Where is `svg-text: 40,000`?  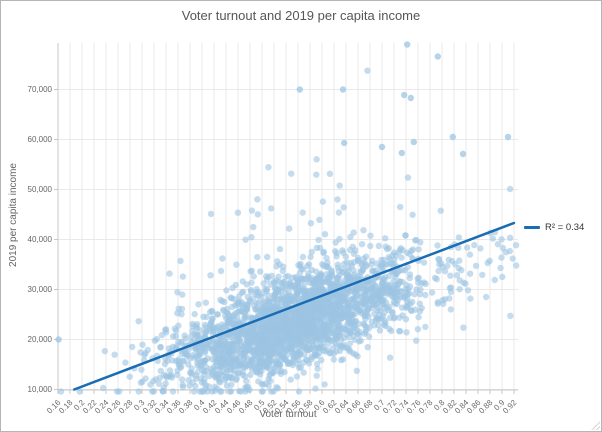
svg-text: 40,000 is located at coordinates (40, 239).